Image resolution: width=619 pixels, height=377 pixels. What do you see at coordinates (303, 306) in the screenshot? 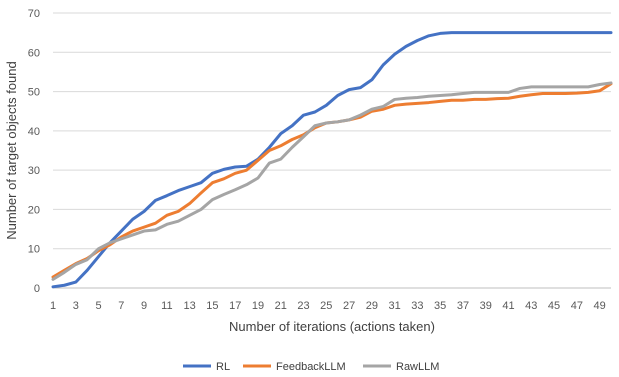
I see `x-tick-label: 23` at bounding box center [303, 306].